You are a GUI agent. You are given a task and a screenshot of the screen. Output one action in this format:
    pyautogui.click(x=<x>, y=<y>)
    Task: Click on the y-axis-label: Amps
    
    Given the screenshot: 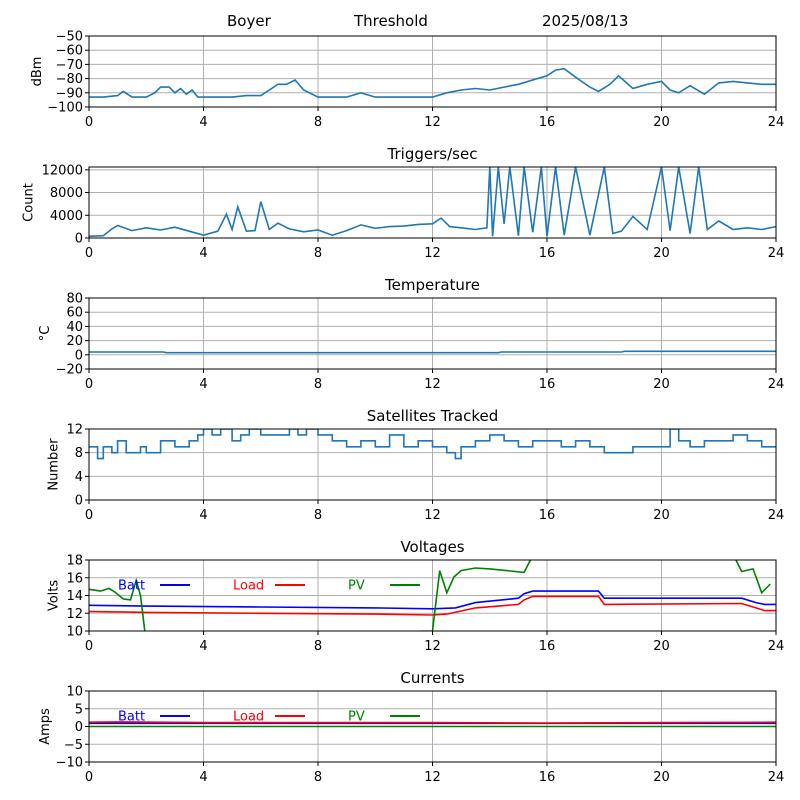 What is the action you would take?
    pyautogui.click(x=45, y=726)
    